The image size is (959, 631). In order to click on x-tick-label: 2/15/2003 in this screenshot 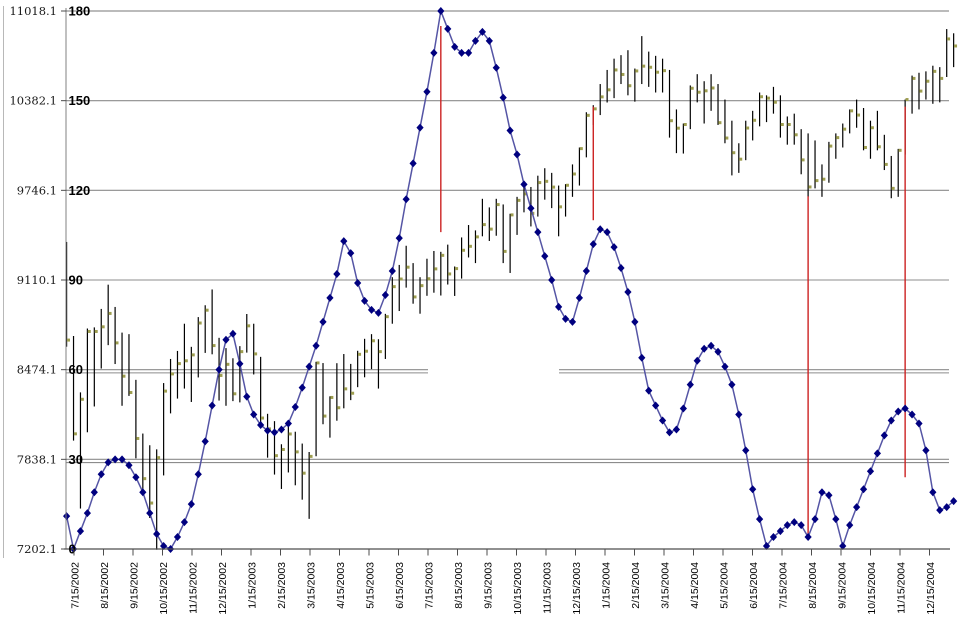, I will do `click(282, 585)`.